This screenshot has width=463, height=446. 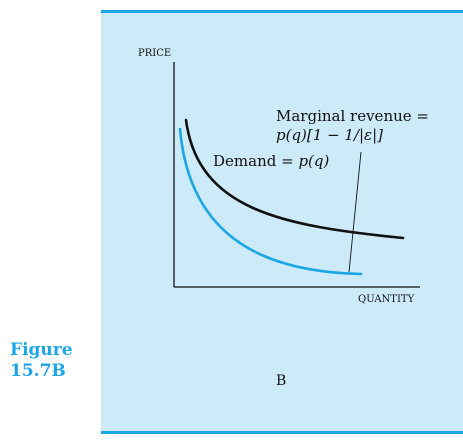 I want to click on bottom-rule, so click(x=282, y=432).